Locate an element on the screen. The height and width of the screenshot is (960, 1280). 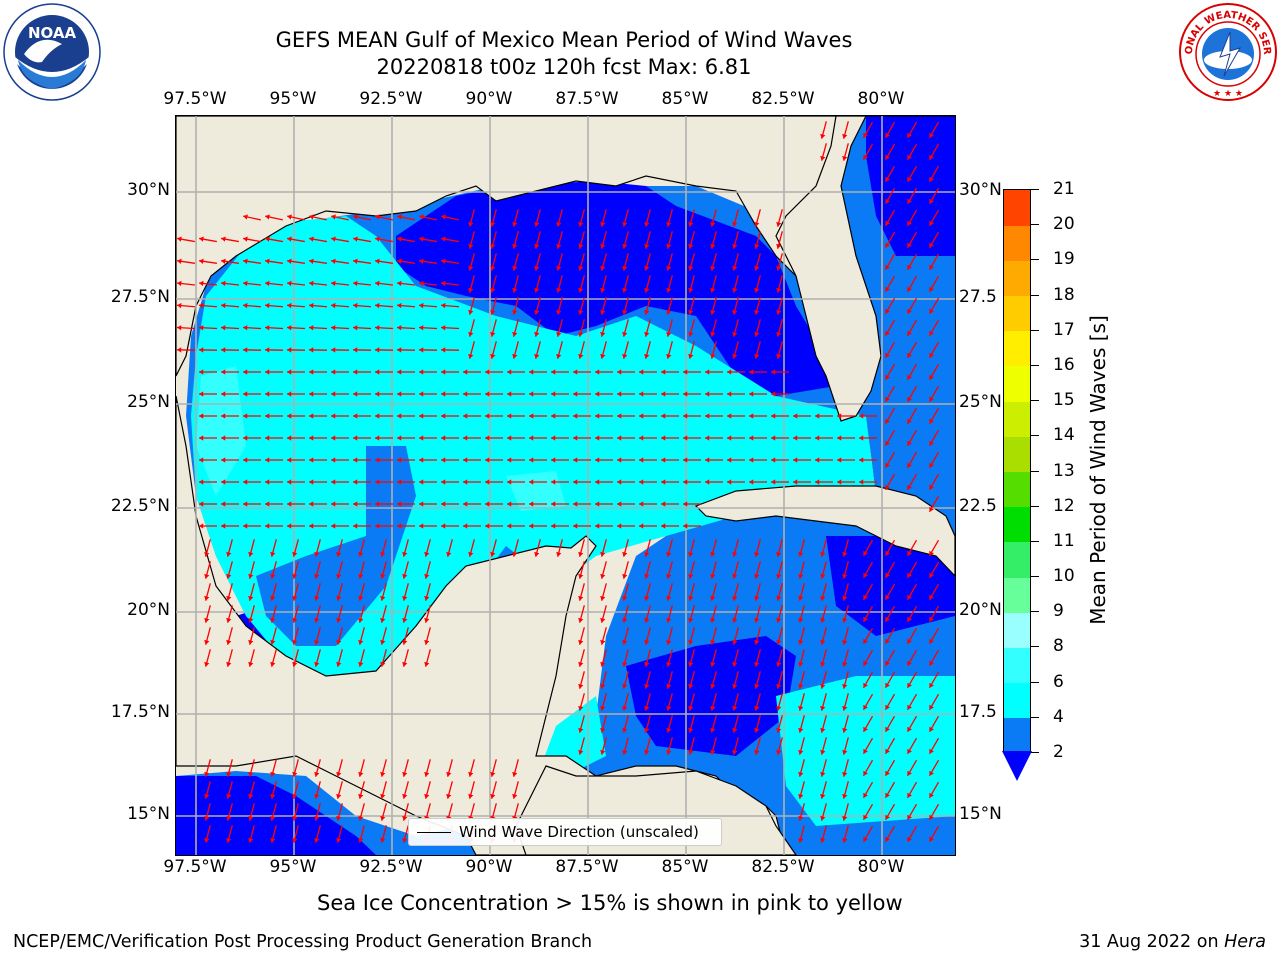
colorbar-label: Mean Period of Wind Waves [s] is located at coordinates (1098, 470).